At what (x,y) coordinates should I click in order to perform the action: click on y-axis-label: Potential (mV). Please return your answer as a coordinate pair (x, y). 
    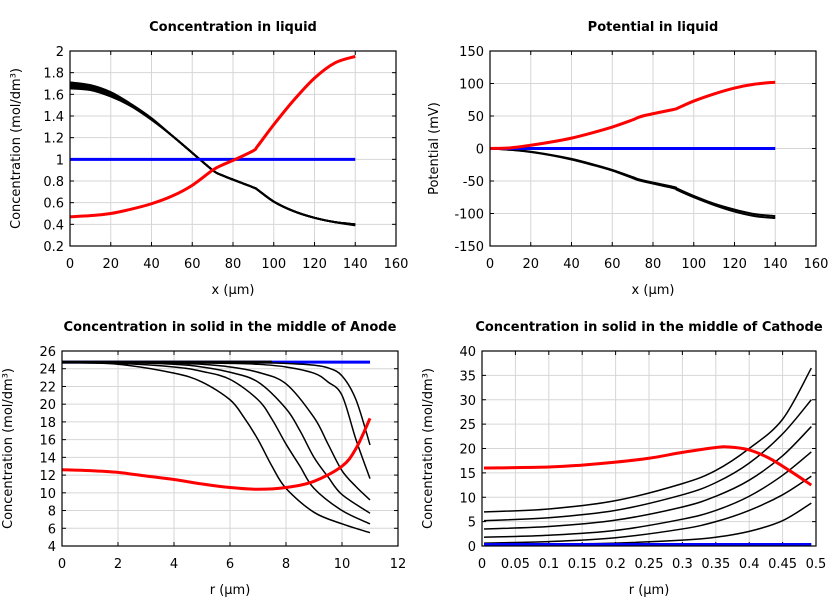
    Looking at the image, I should click on (434, 148).